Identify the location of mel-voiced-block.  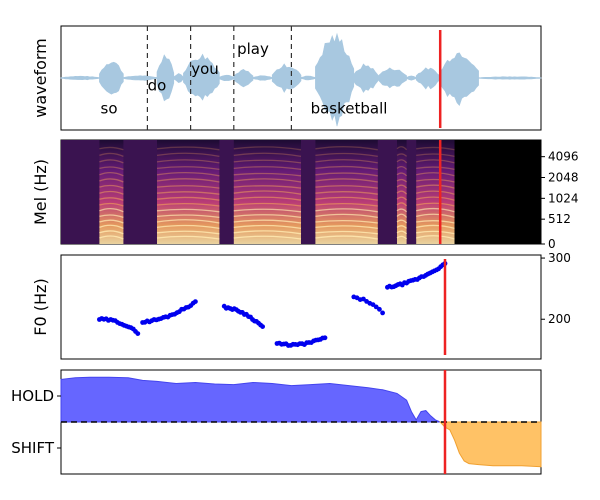
(402, 192).